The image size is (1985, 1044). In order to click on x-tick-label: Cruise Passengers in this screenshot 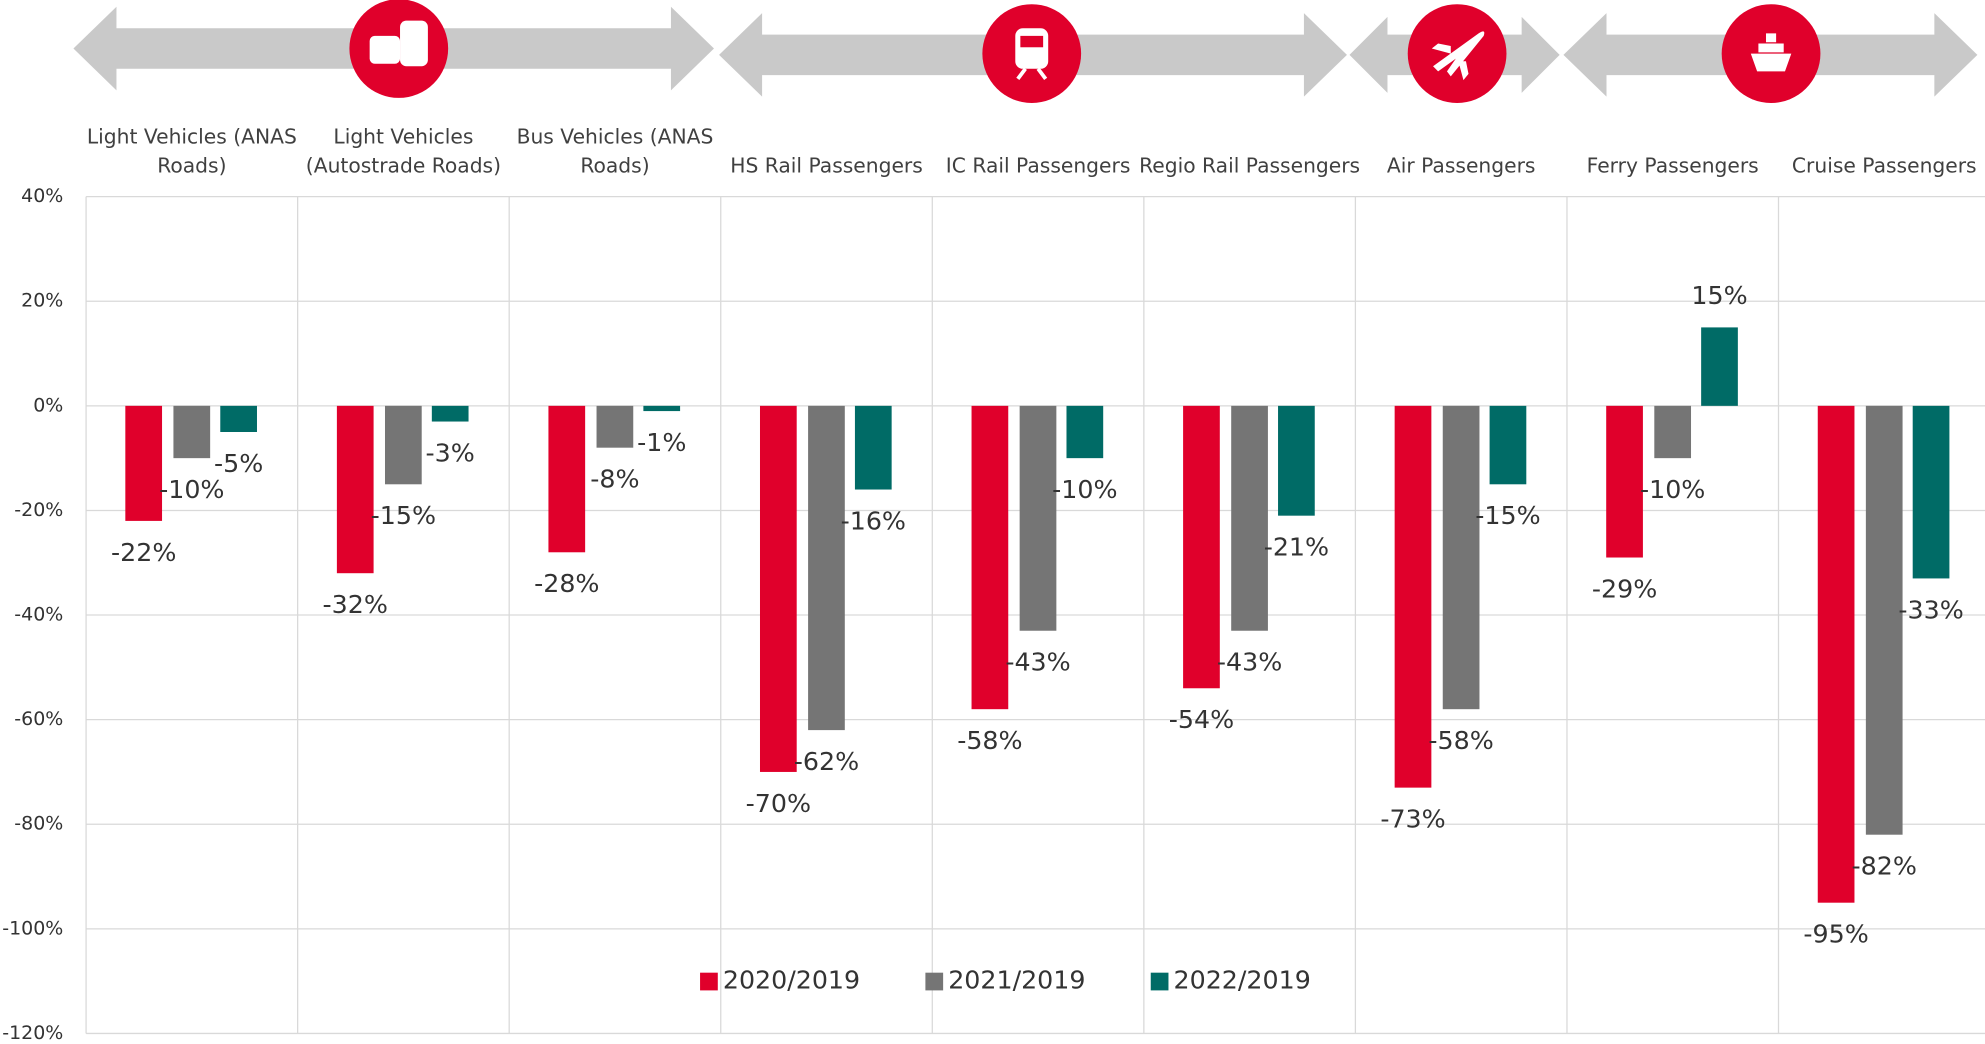, I will do `click(1884, 165)`.